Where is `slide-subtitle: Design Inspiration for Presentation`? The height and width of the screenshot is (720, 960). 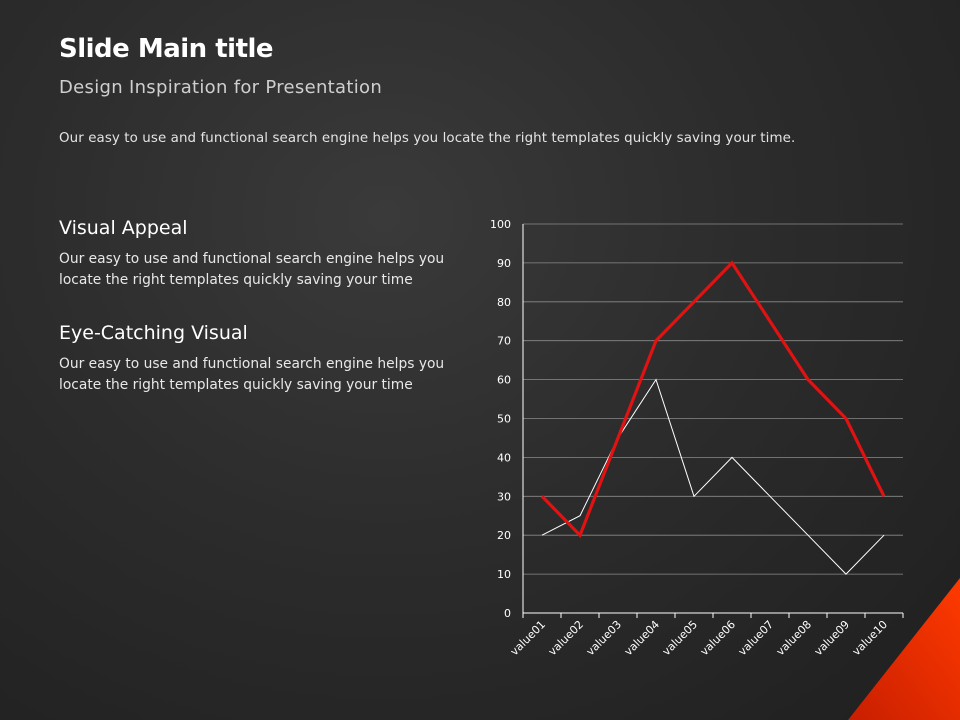 slide-subtitle: Design Inspiration for Presentation is located at coordinates (221, 87).